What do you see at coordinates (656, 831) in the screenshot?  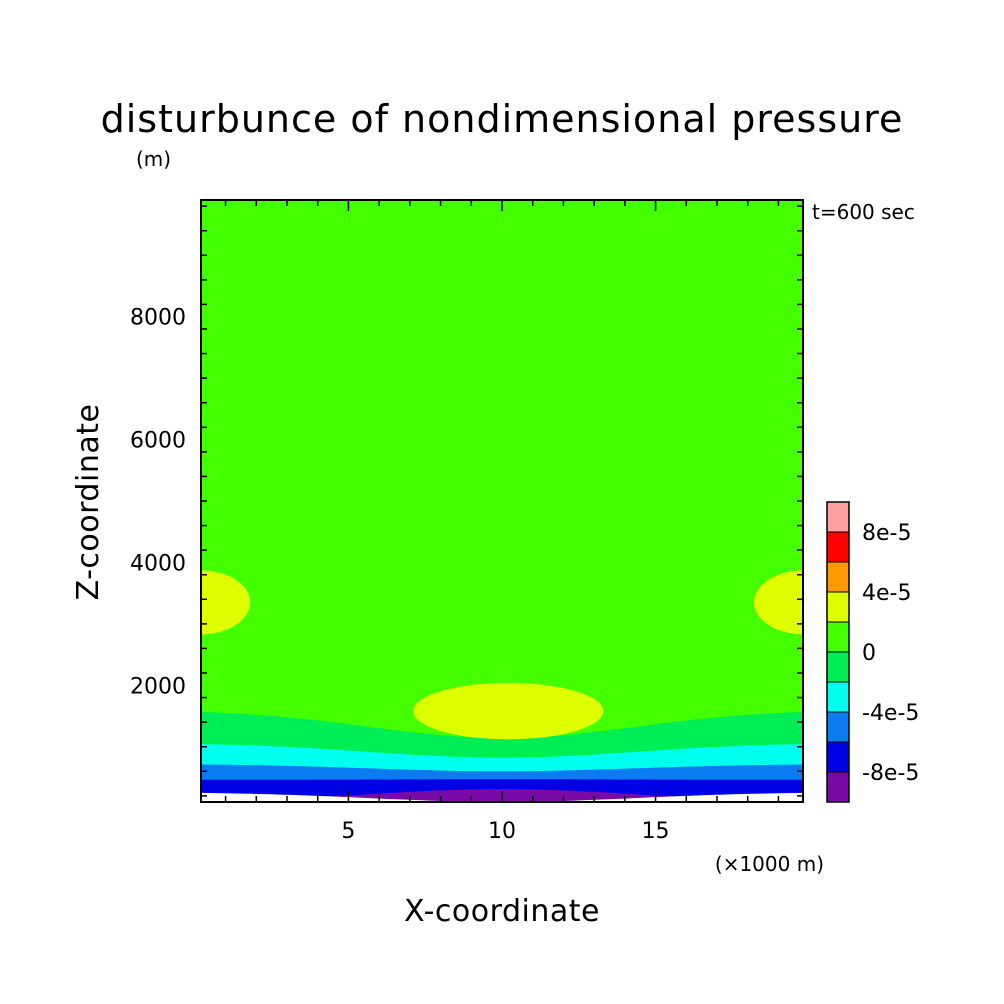 I see `x-tick-label: 15` at bounding box center [656, 831].